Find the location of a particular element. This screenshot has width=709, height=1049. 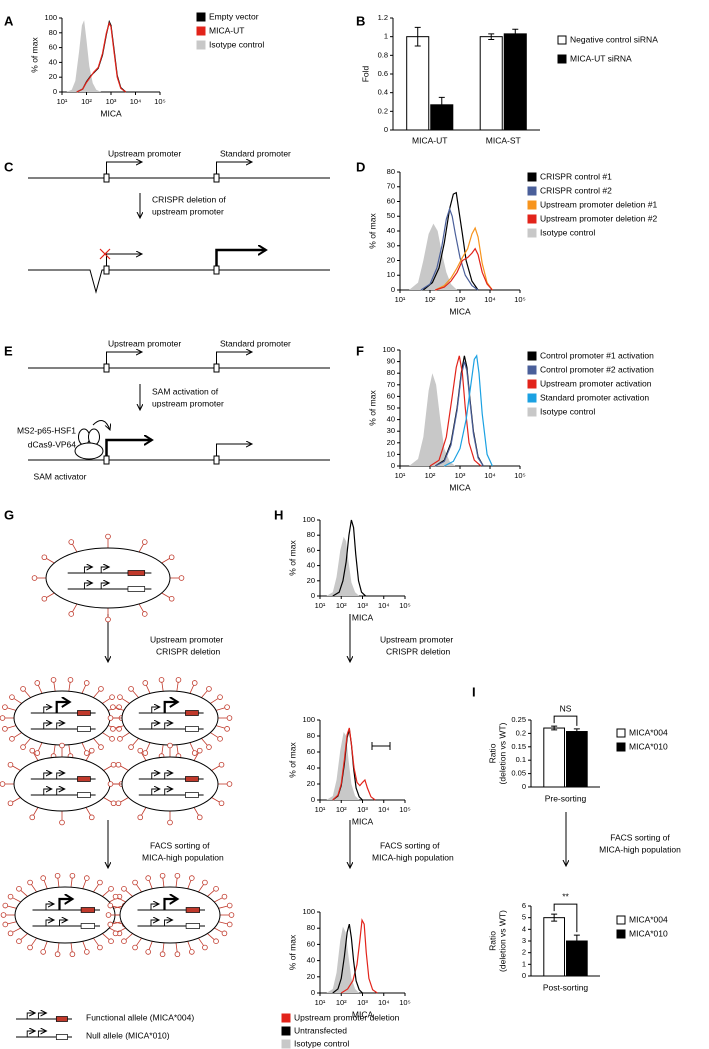

error-bar is located at coordinates (554, 917).